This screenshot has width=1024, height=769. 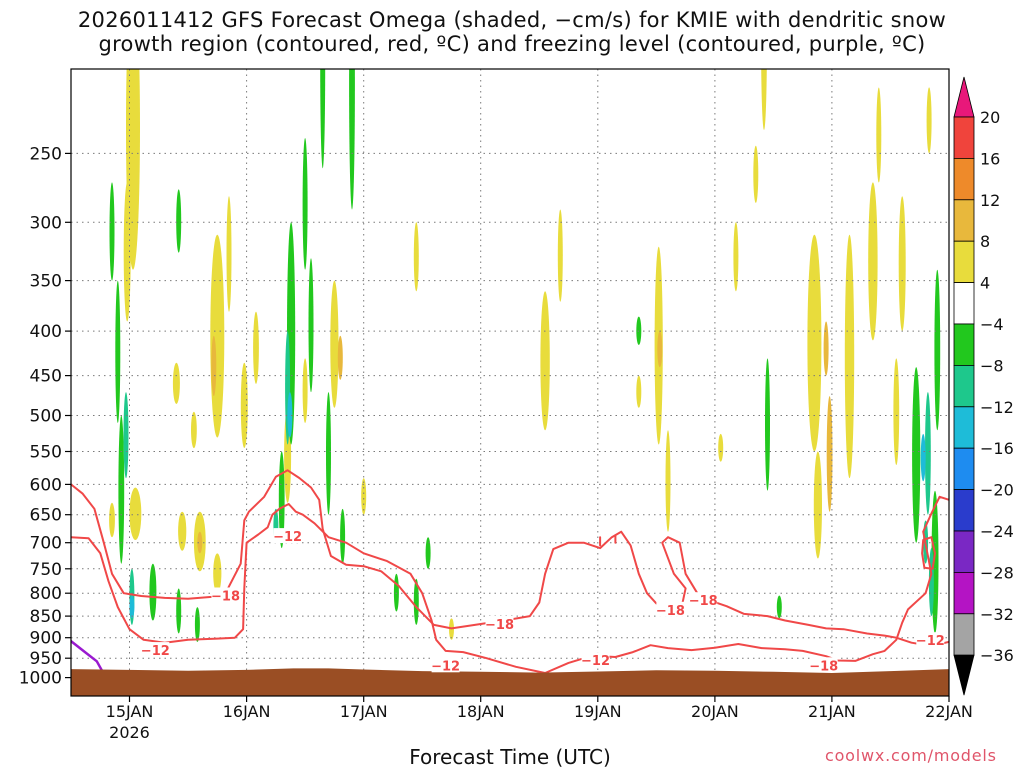 I want to click on x-tick-label: 15JAN, so click(x=130, y=711).